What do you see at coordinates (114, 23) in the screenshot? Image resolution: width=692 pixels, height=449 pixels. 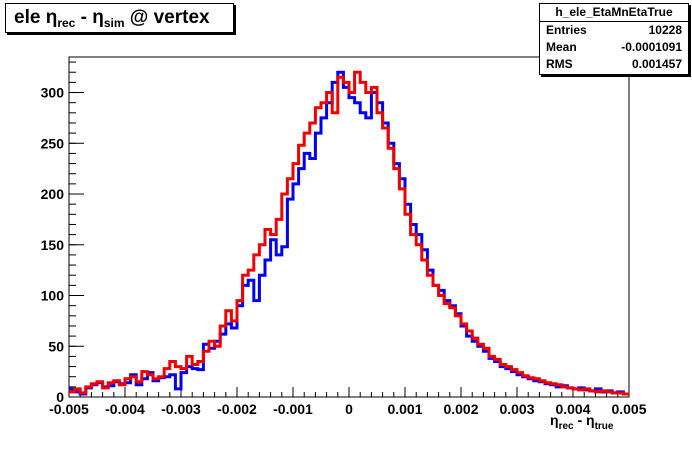 I see `title-sub-sim: sim` at bounding box center [114, 23].